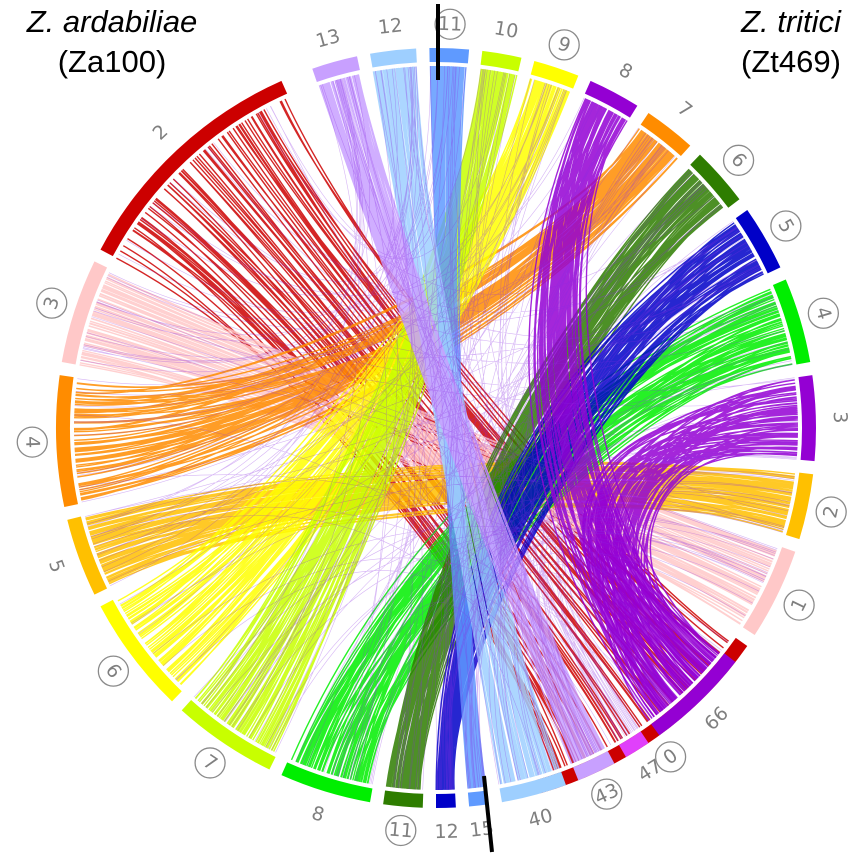  I want to click on genome-divider-bottom, so click(488, 814).